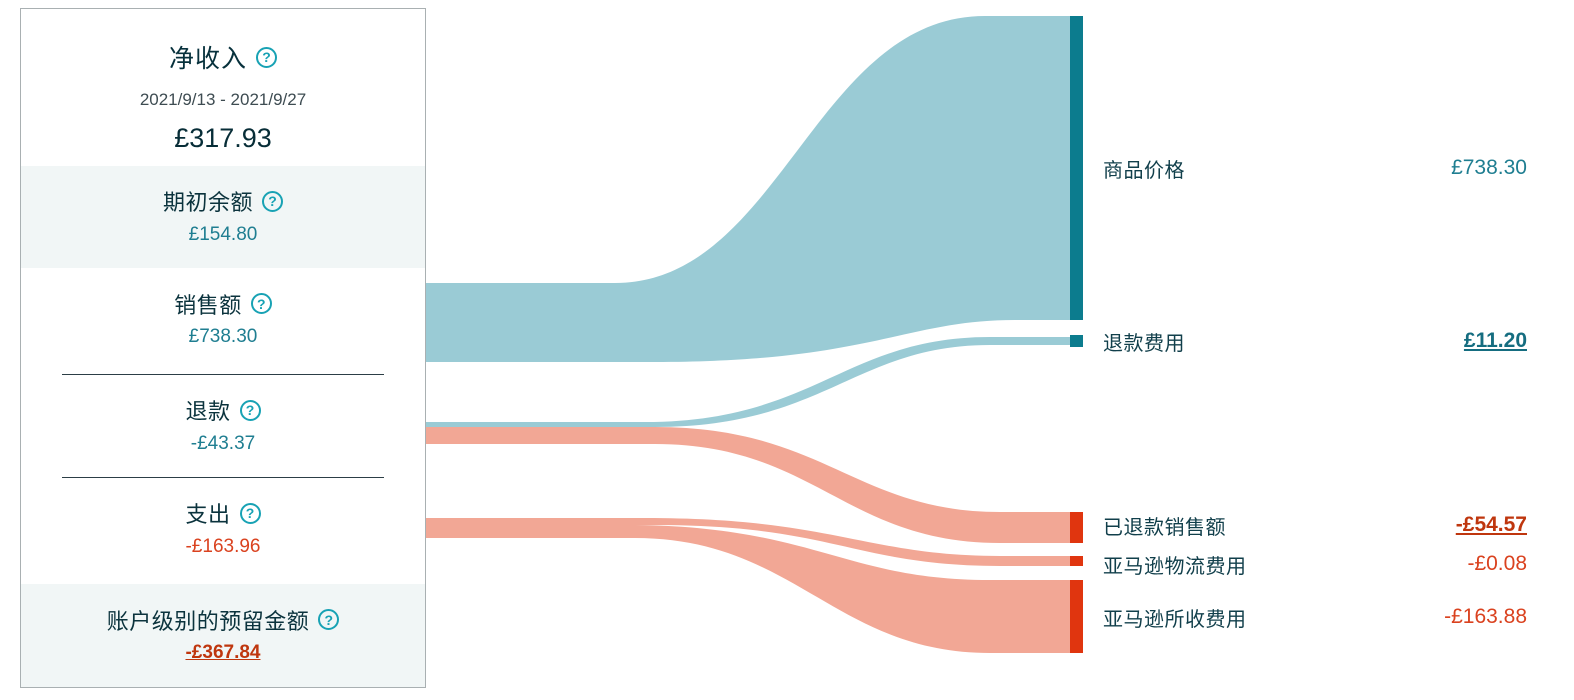 The image size is (1574, 700). What do you see at coordinates (223, 426) in the screenshot?
I see `summary-section-refunds: 退款 ? -£43.37` at bounding box center [223, 426].